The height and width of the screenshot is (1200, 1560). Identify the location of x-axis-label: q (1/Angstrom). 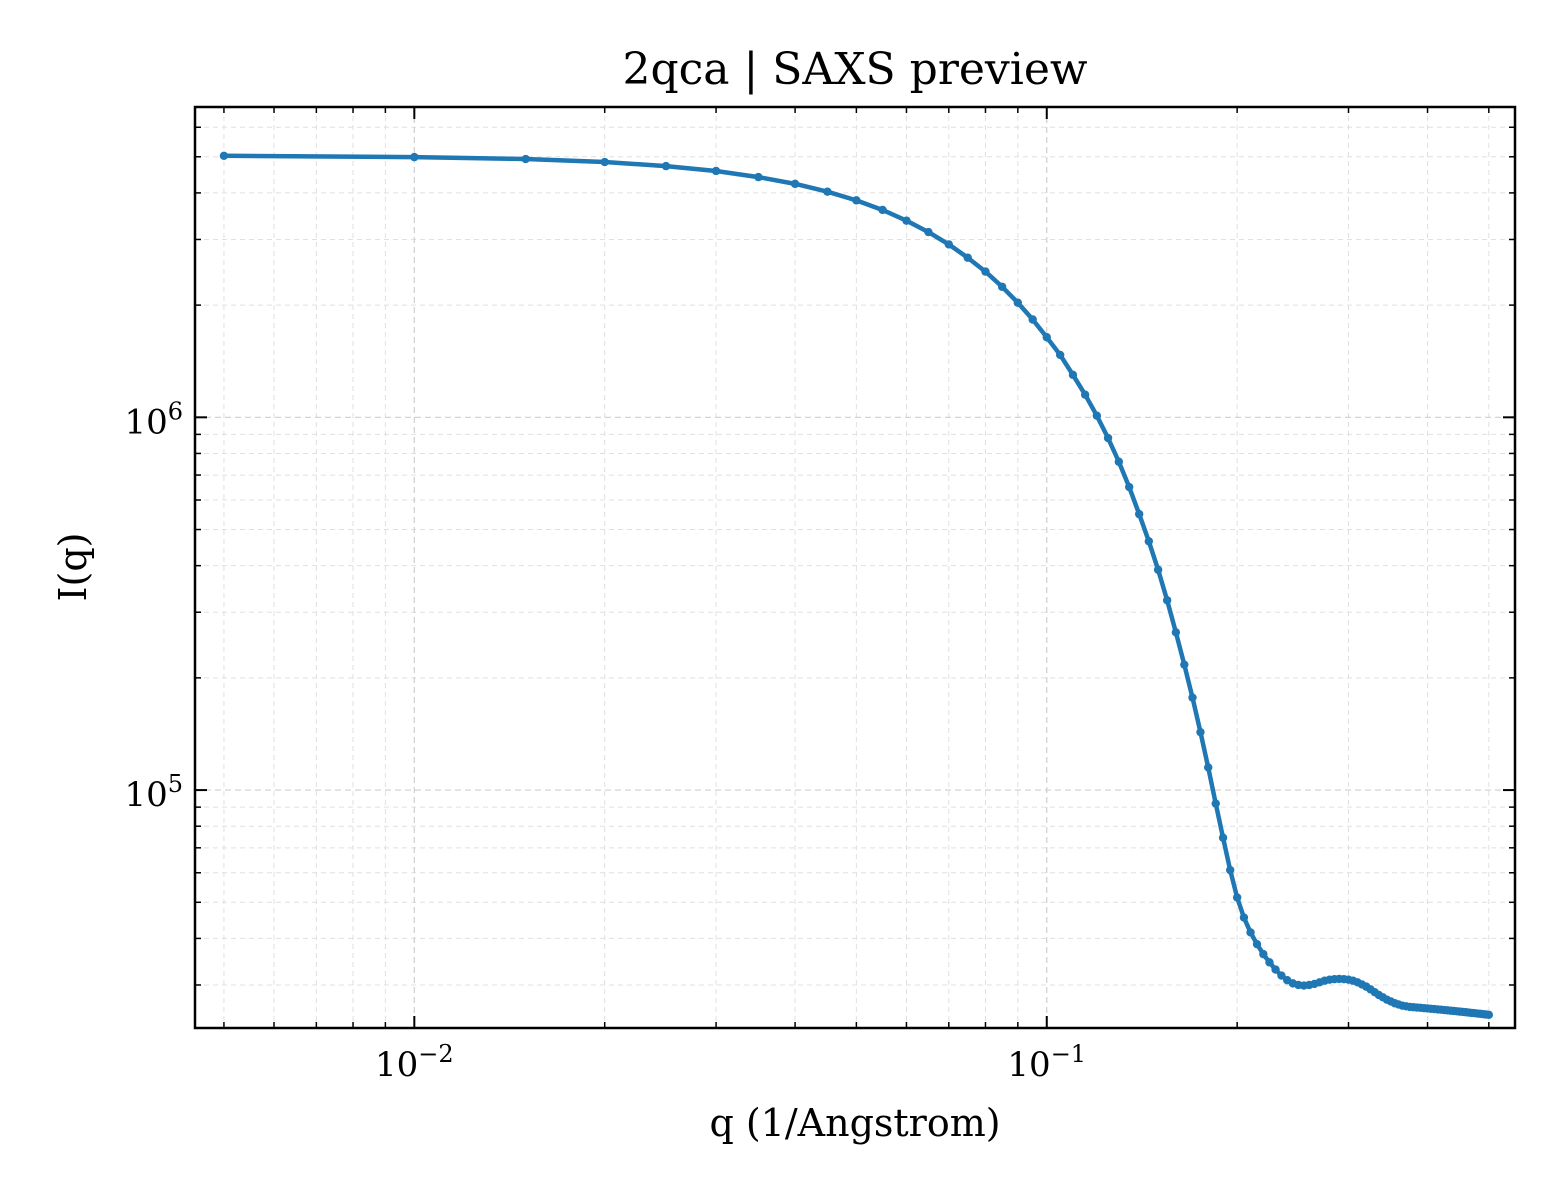
(854, 1123).